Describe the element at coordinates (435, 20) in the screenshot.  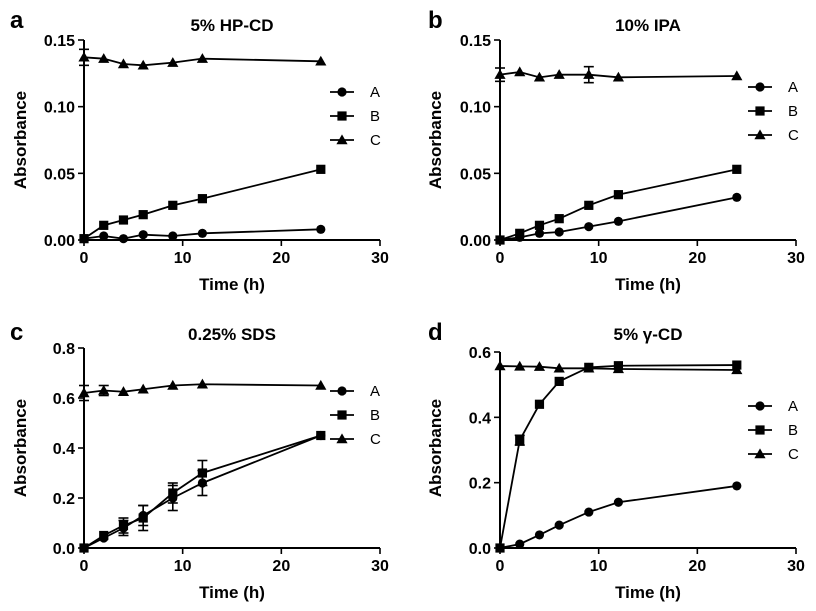
I see `panel-letter: b` at that location.